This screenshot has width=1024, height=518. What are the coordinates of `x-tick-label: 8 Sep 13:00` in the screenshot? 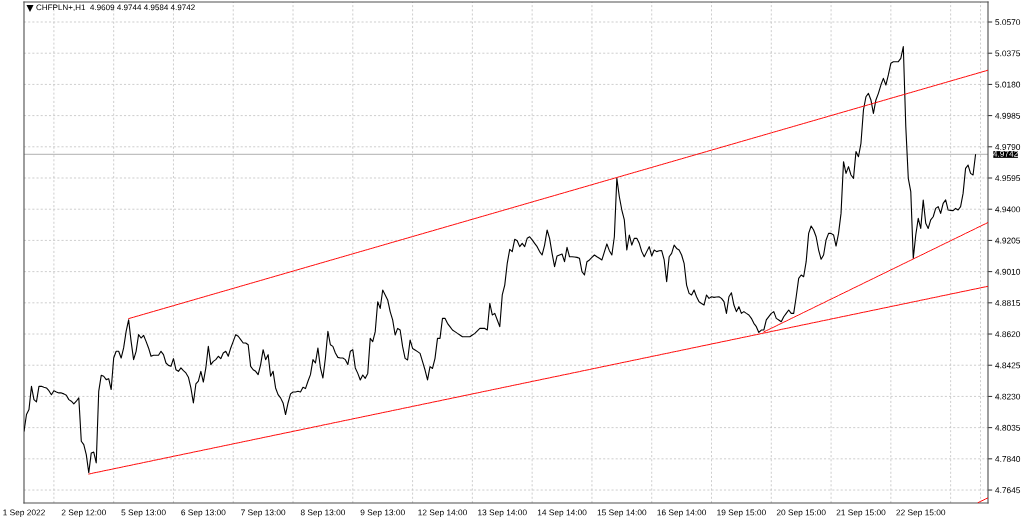 It's located at (323, 513).